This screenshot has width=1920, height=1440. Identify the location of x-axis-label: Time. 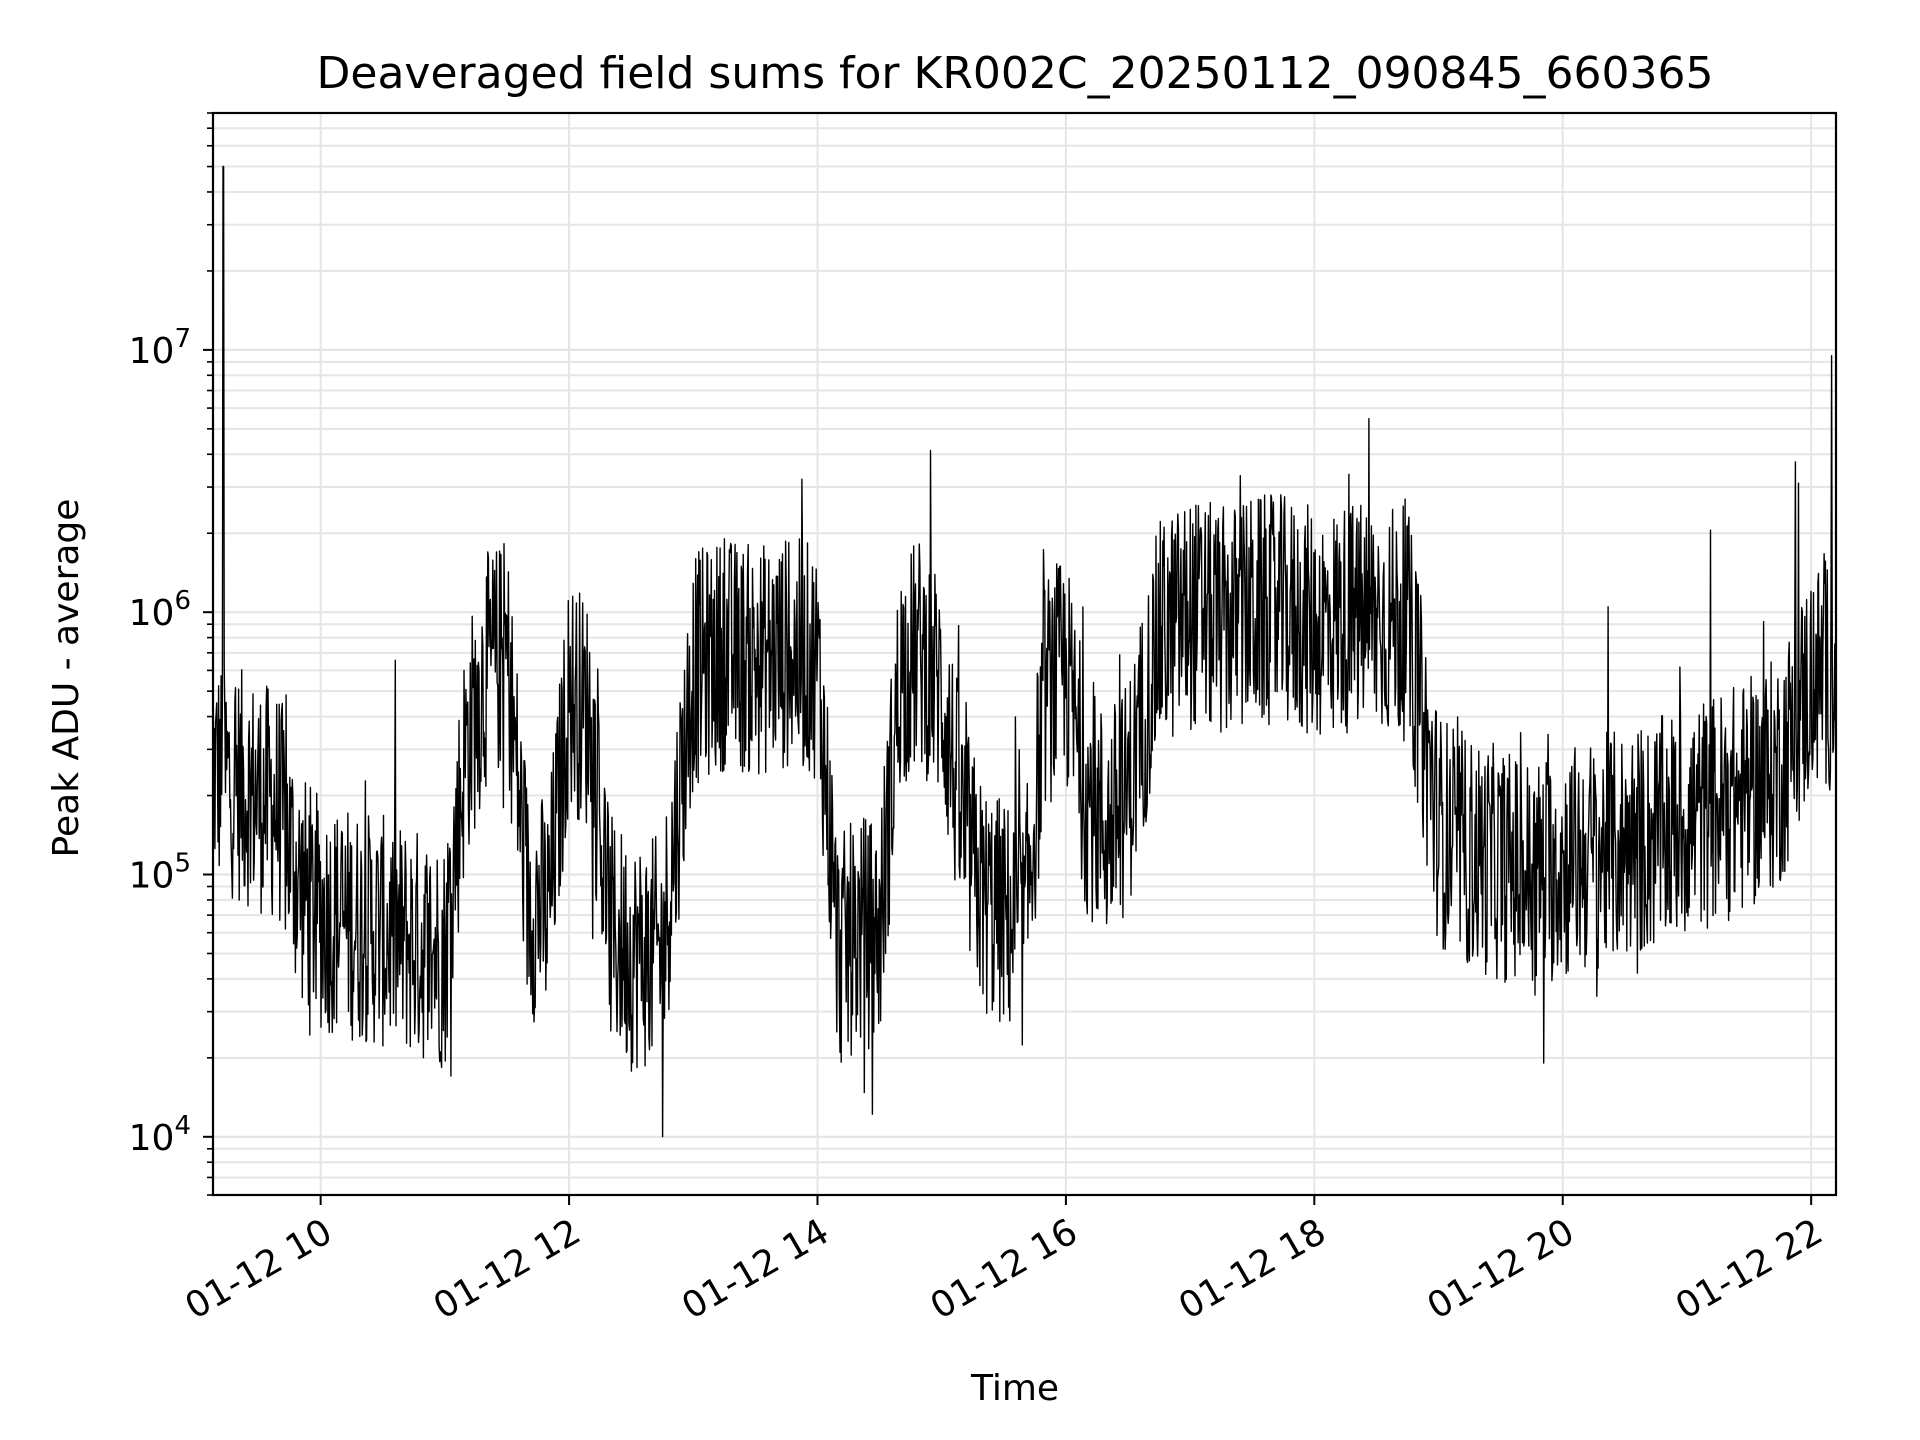
(1014, 1388).